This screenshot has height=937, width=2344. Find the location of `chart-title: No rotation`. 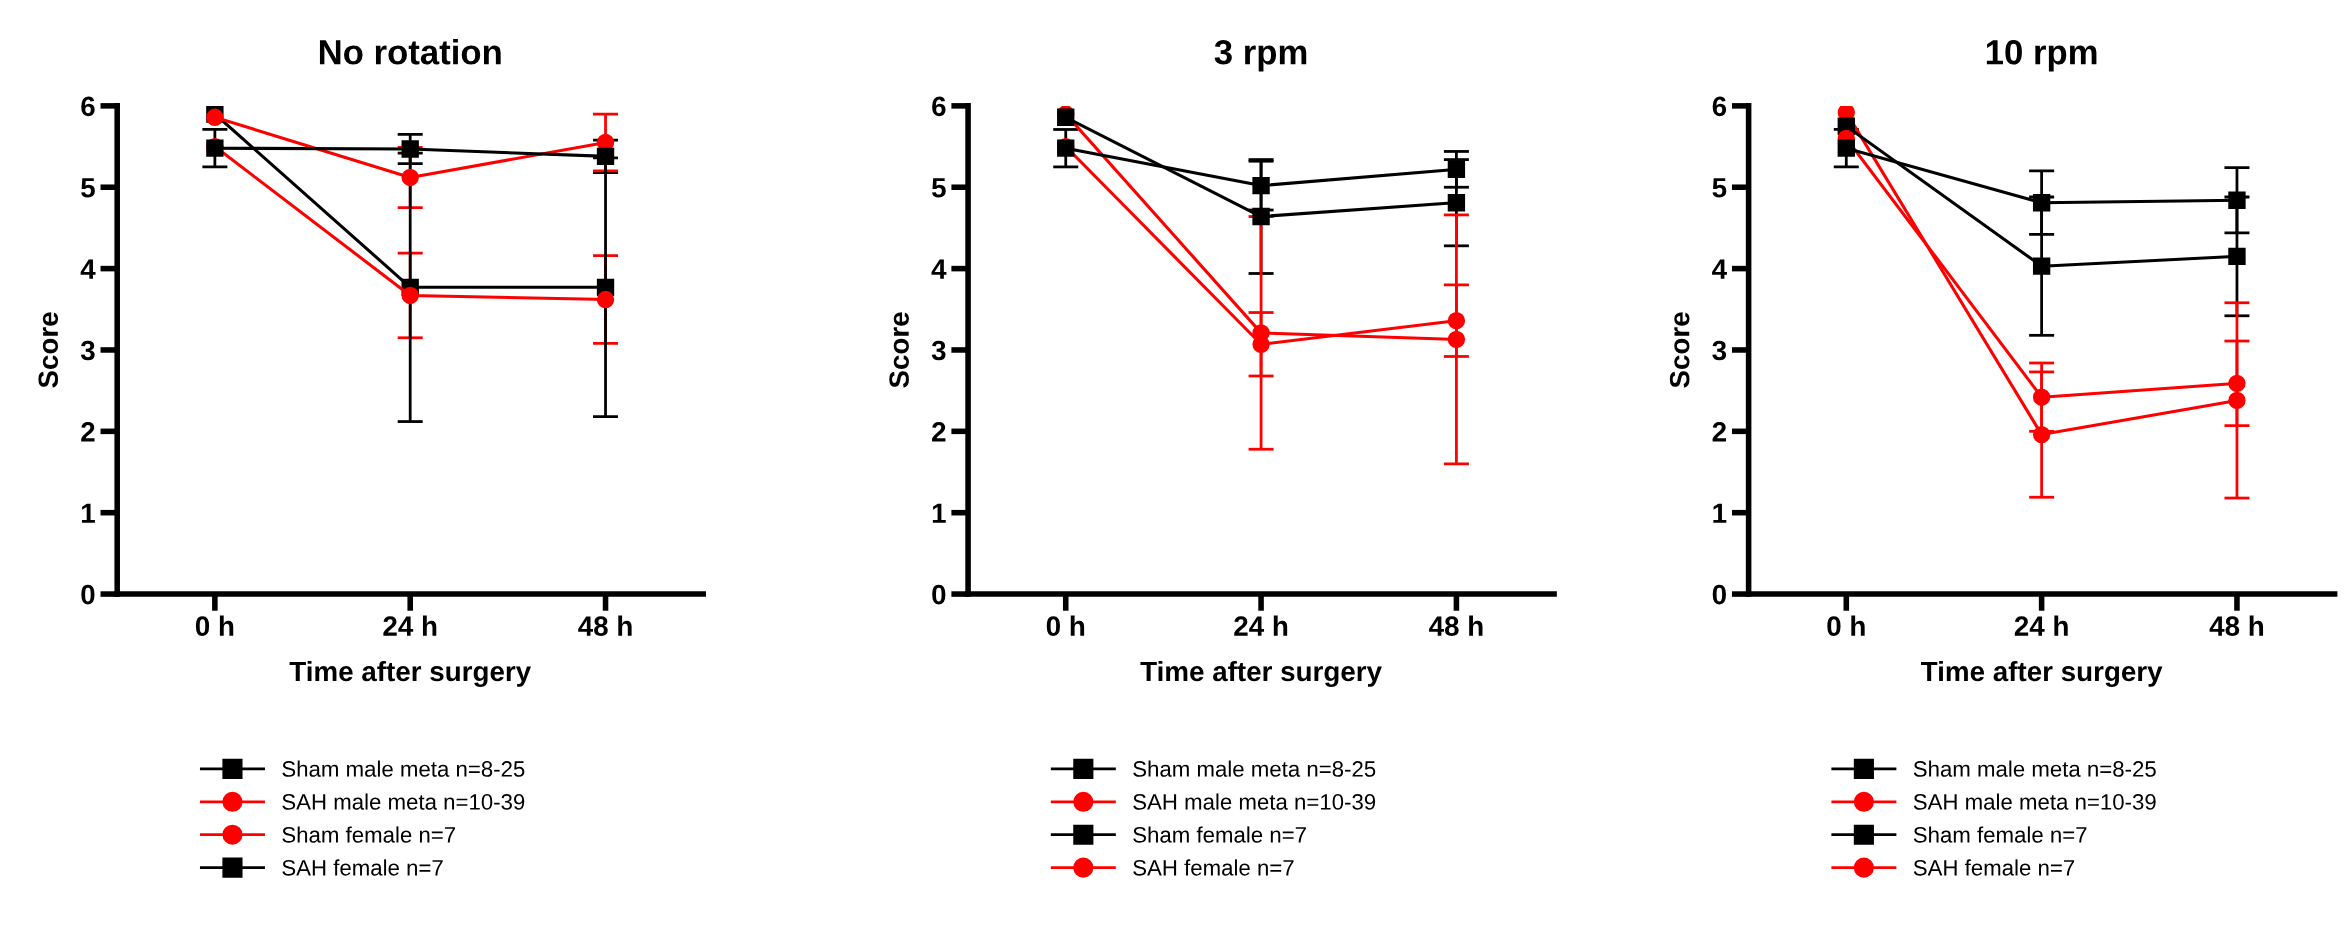

chart-title: No rotation is located at coordinates (410, 52).